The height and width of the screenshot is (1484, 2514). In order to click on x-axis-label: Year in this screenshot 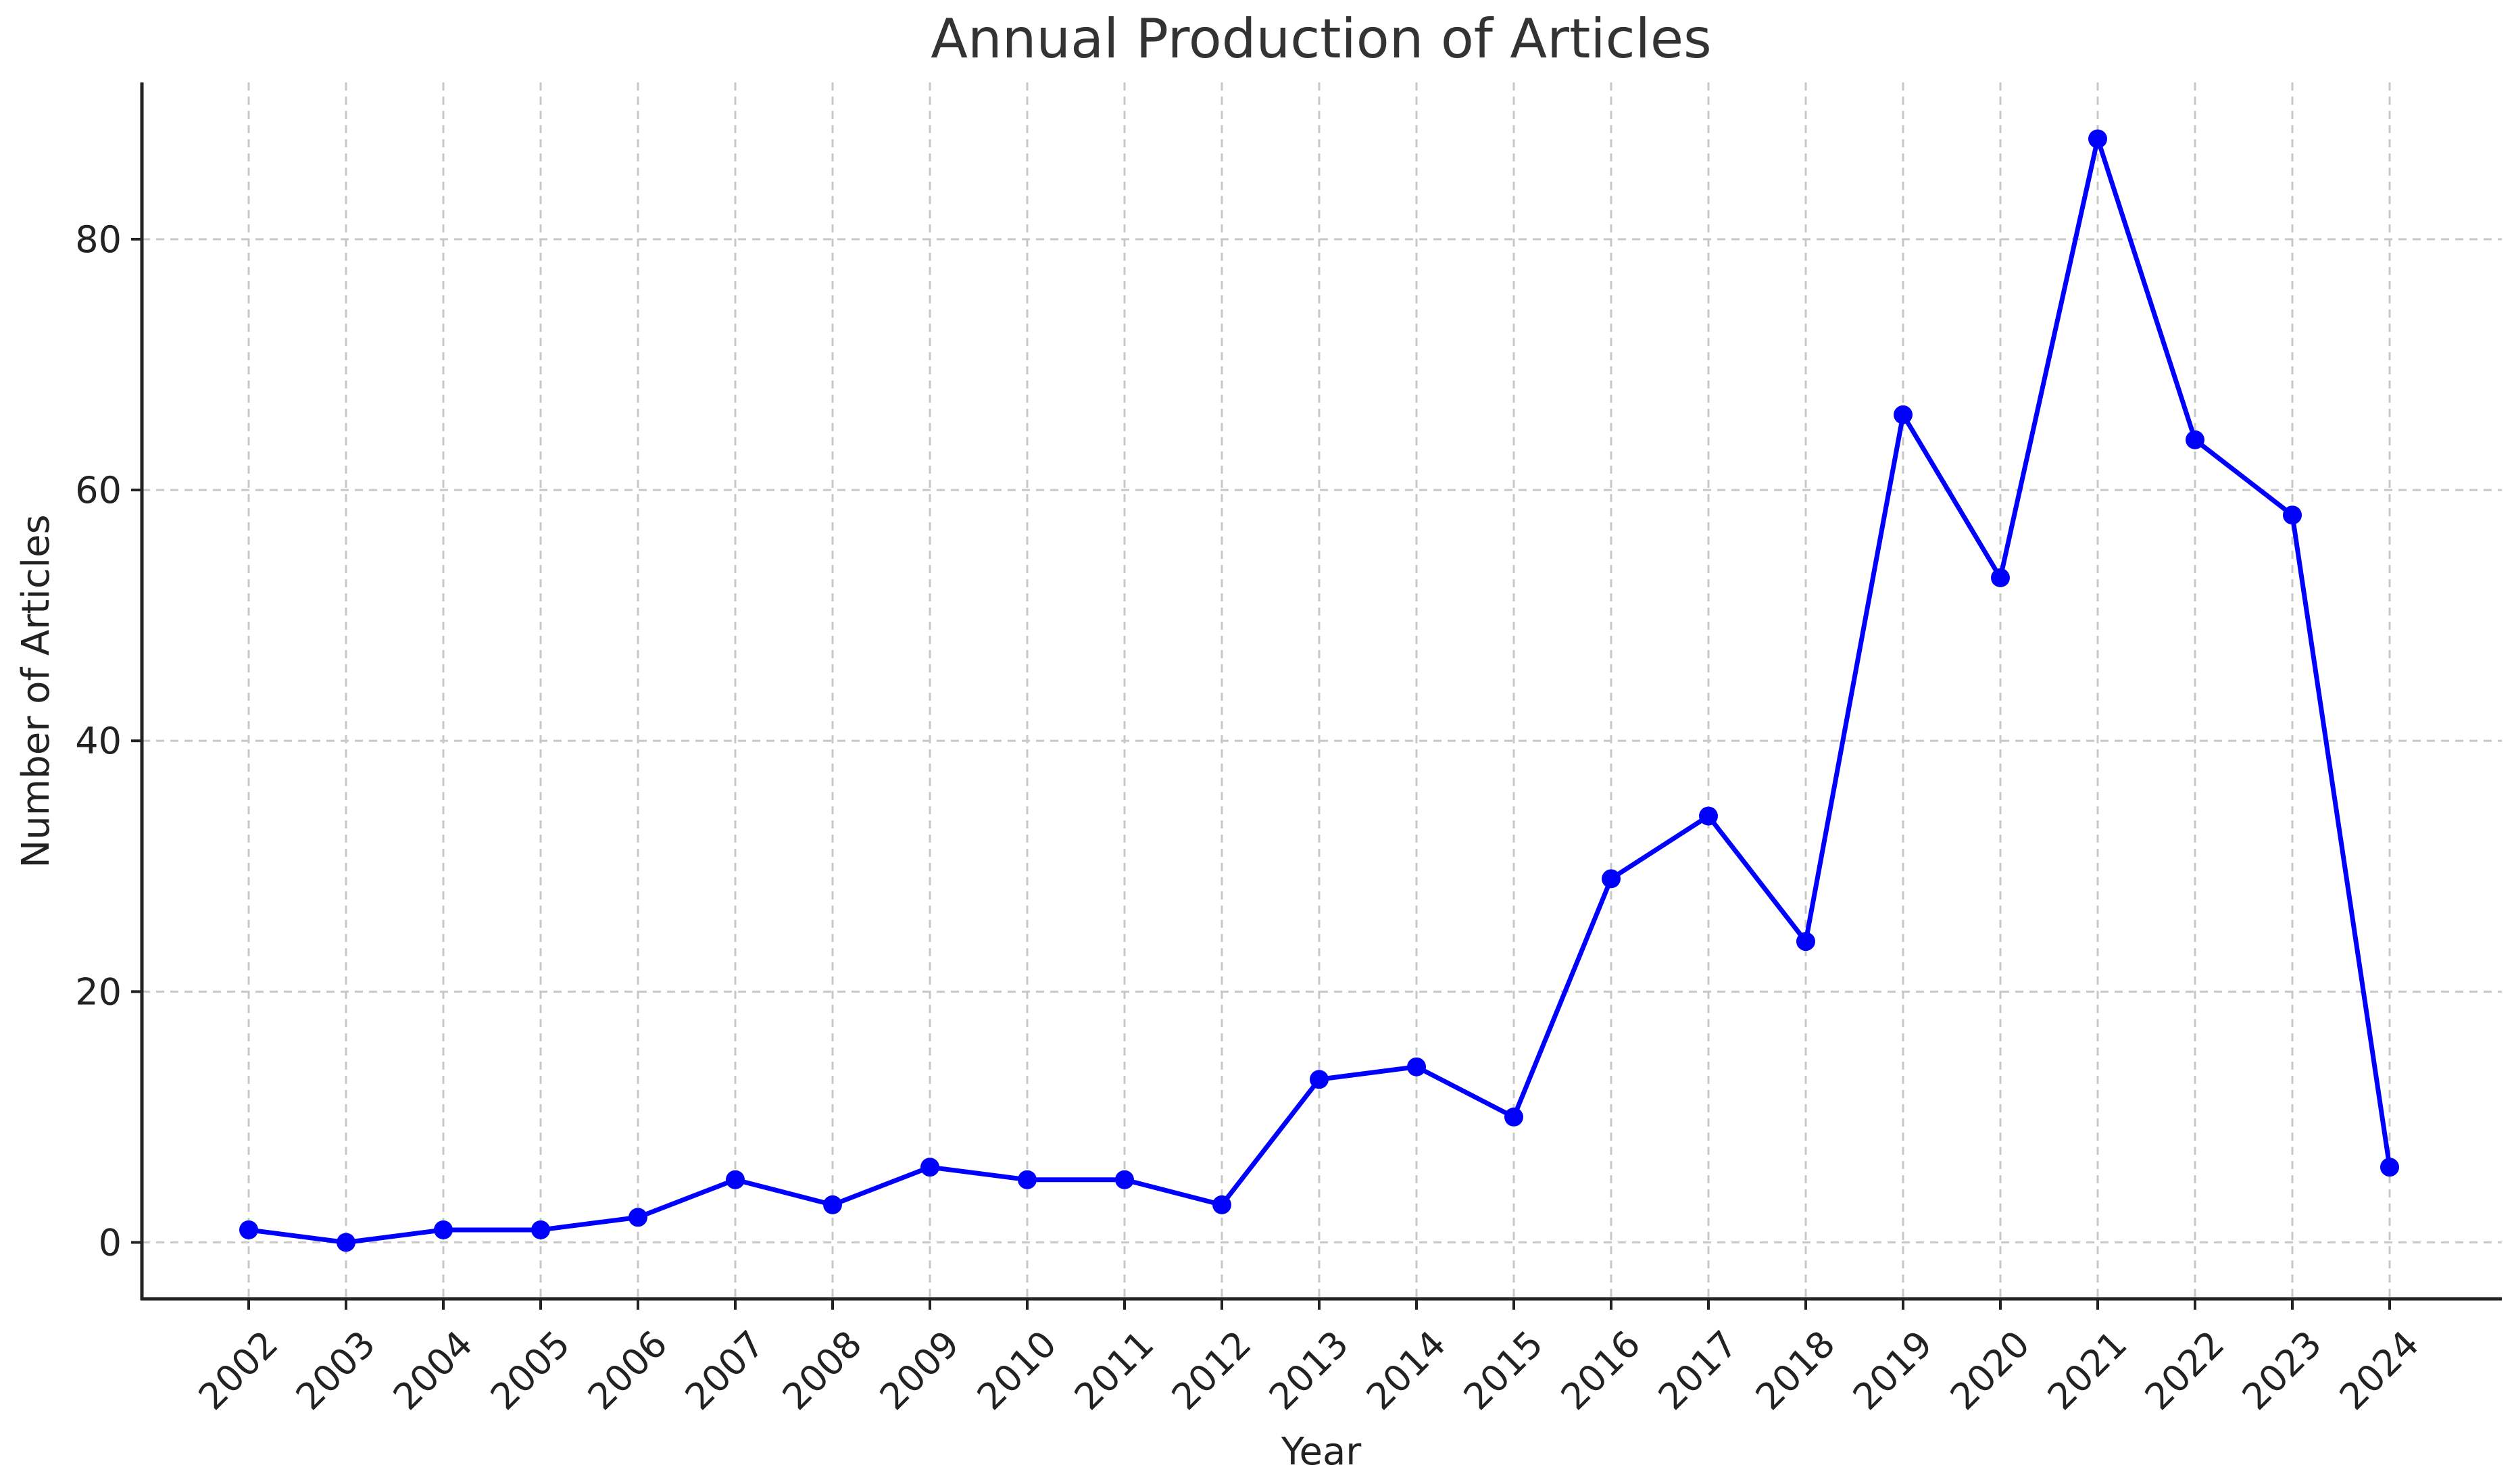, I will do `click(1321, 1452)`.